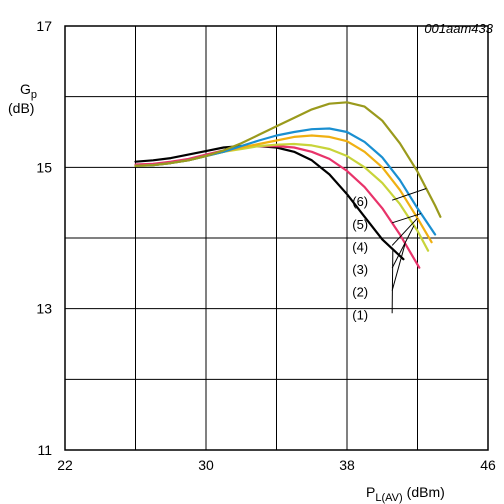 This screenshot has width=504, height=504. I want to click on y-tick-label: 15, so click(44, 167).